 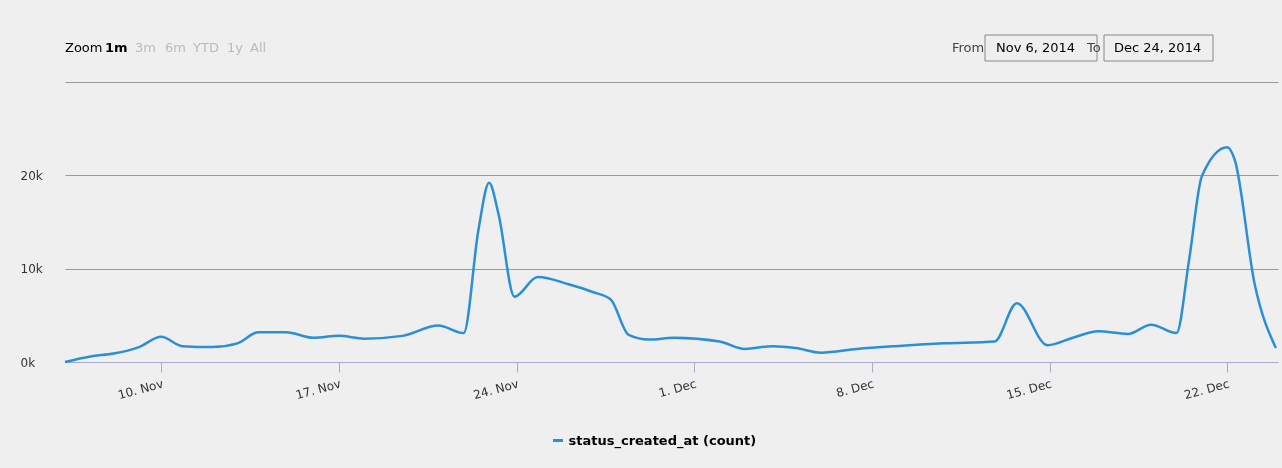 I want to click on x-tick-label: 8. Dec, so click(x=855, y=388).